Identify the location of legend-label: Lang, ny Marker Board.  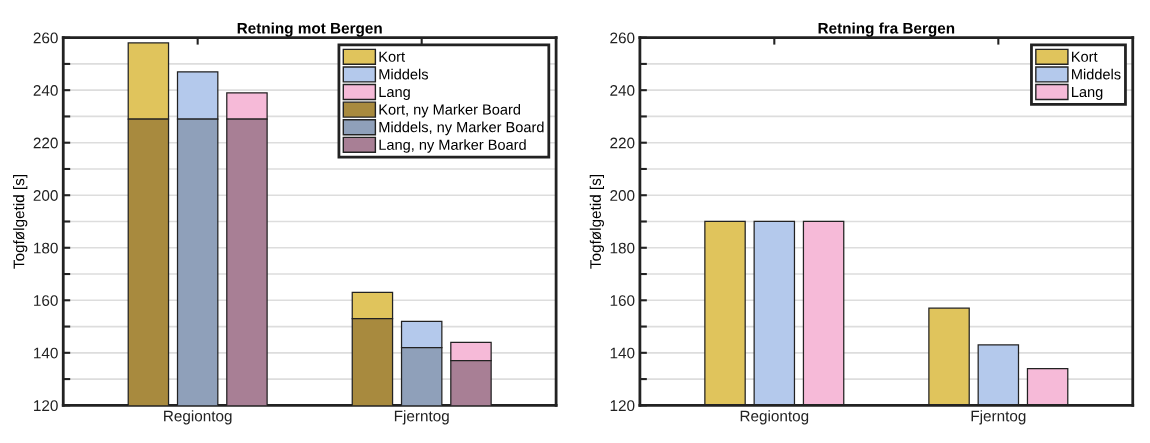
(452, 146).